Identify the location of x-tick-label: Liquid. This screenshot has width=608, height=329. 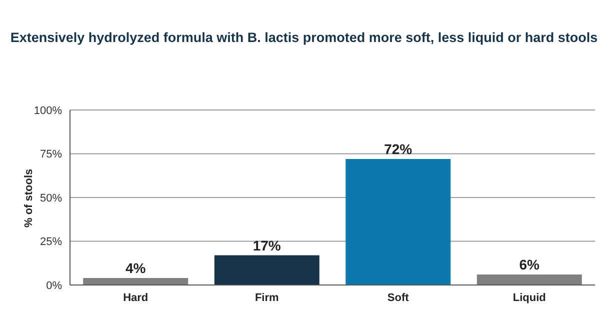
(529, 298).